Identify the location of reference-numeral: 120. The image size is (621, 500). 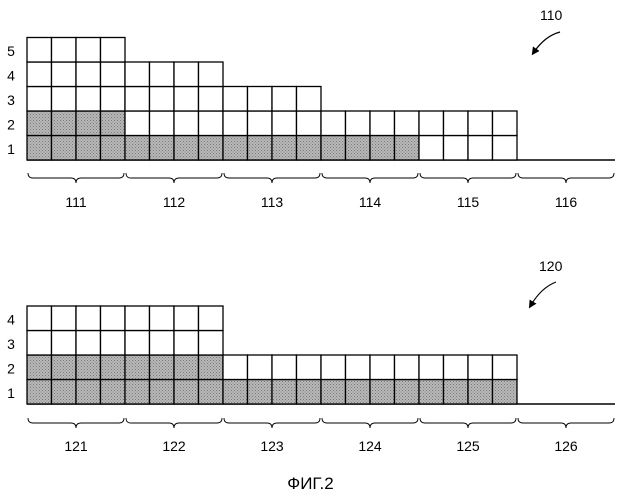
(551, 266).